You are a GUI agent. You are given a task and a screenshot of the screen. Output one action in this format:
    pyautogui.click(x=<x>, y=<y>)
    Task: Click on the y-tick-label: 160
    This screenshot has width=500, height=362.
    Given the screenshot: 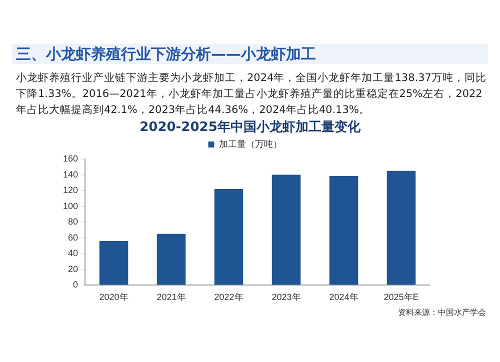 What is the action you would take?
    pyautogui.click(x=70, y=158)
    